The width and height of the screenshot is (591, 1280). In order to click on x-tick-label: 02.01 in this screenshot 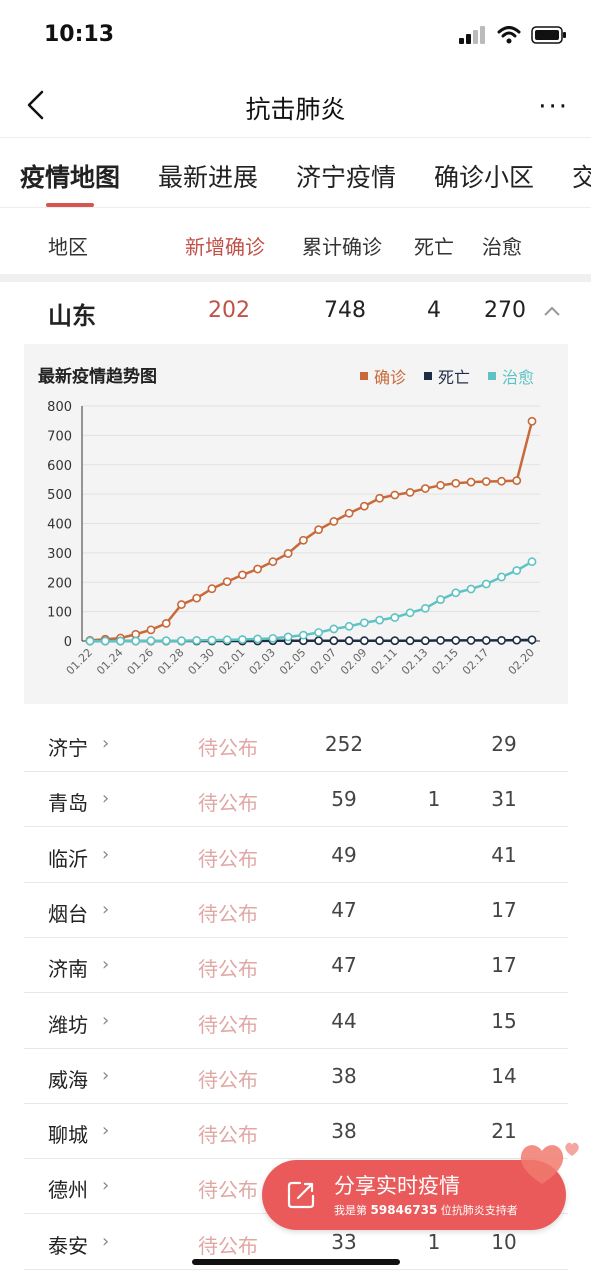, I will do `click(231, 661)`.